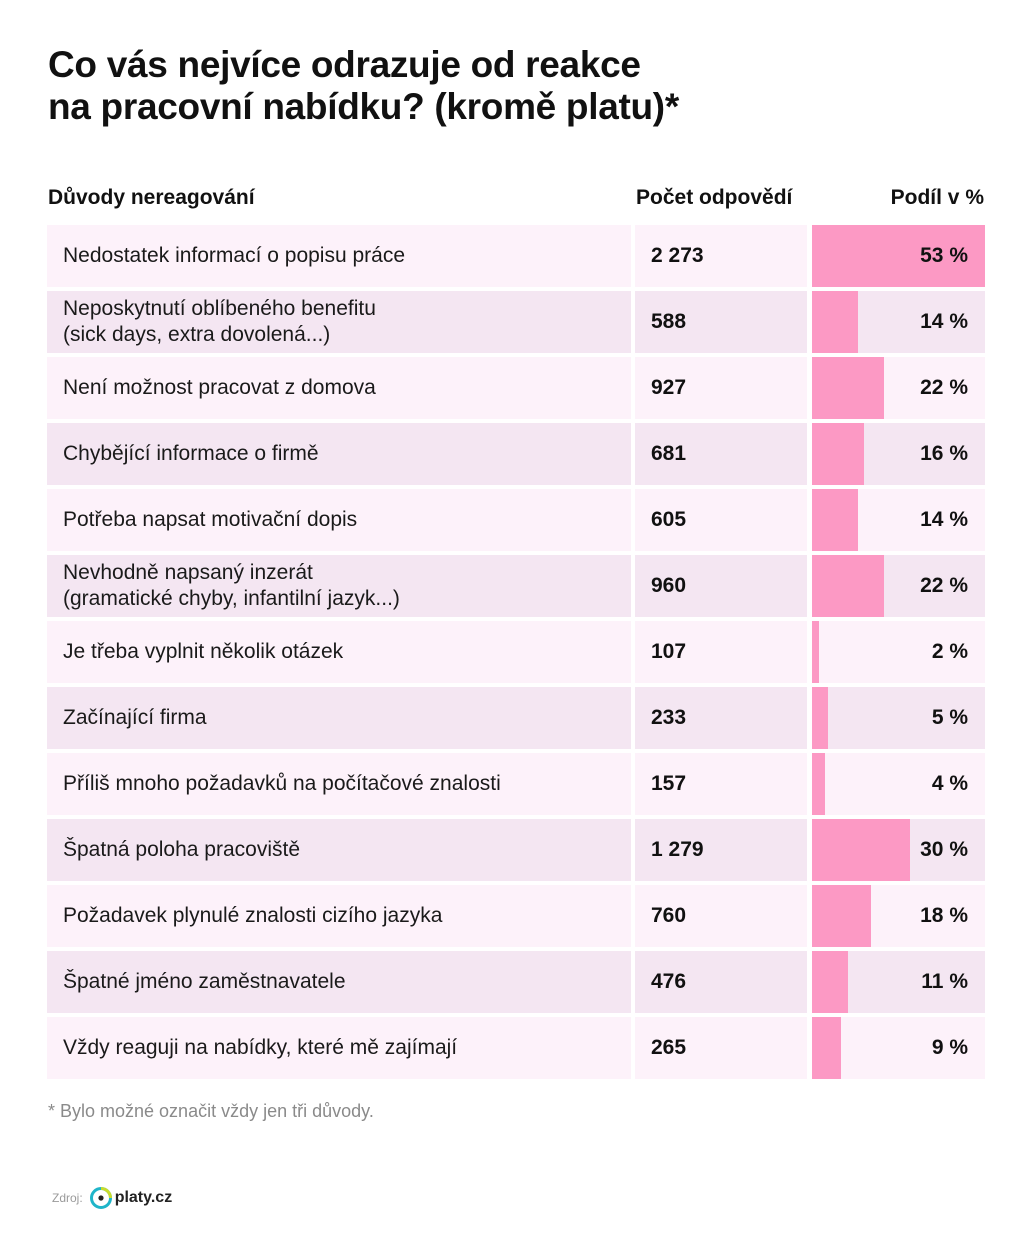 This screenshot has width=1024, height=1253. Describe the element at coordinates (339, 982) in the screenshot. I see `reason-cell: Špatné jméno zaměstnavatele` at that location.